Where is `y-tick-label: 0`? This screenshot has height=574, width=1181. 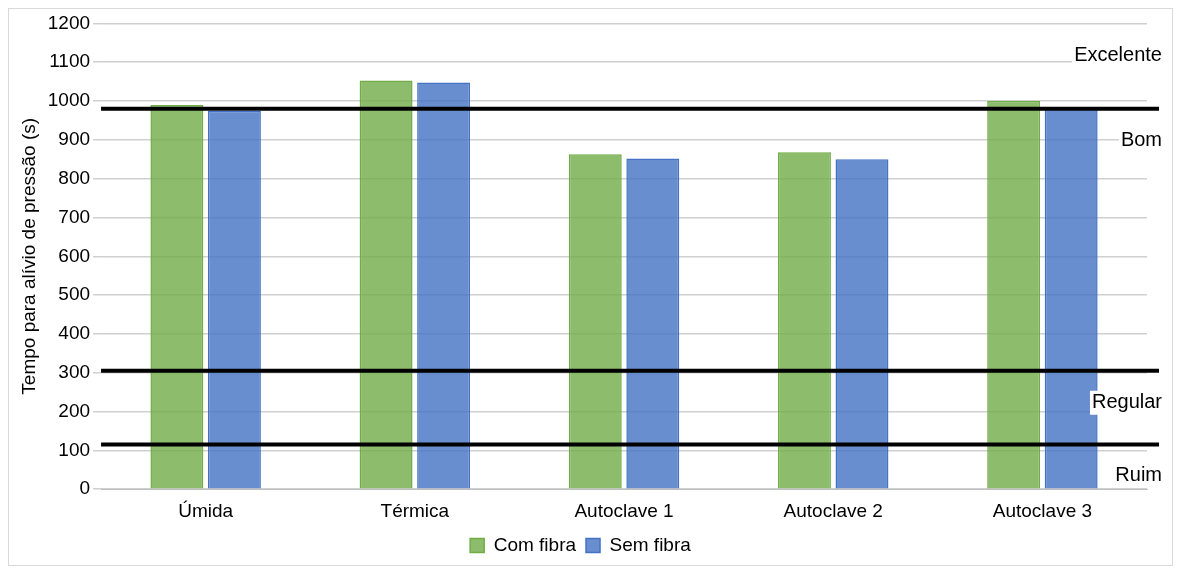 y-tick-label: 0 is located at coordinates (85, 488).